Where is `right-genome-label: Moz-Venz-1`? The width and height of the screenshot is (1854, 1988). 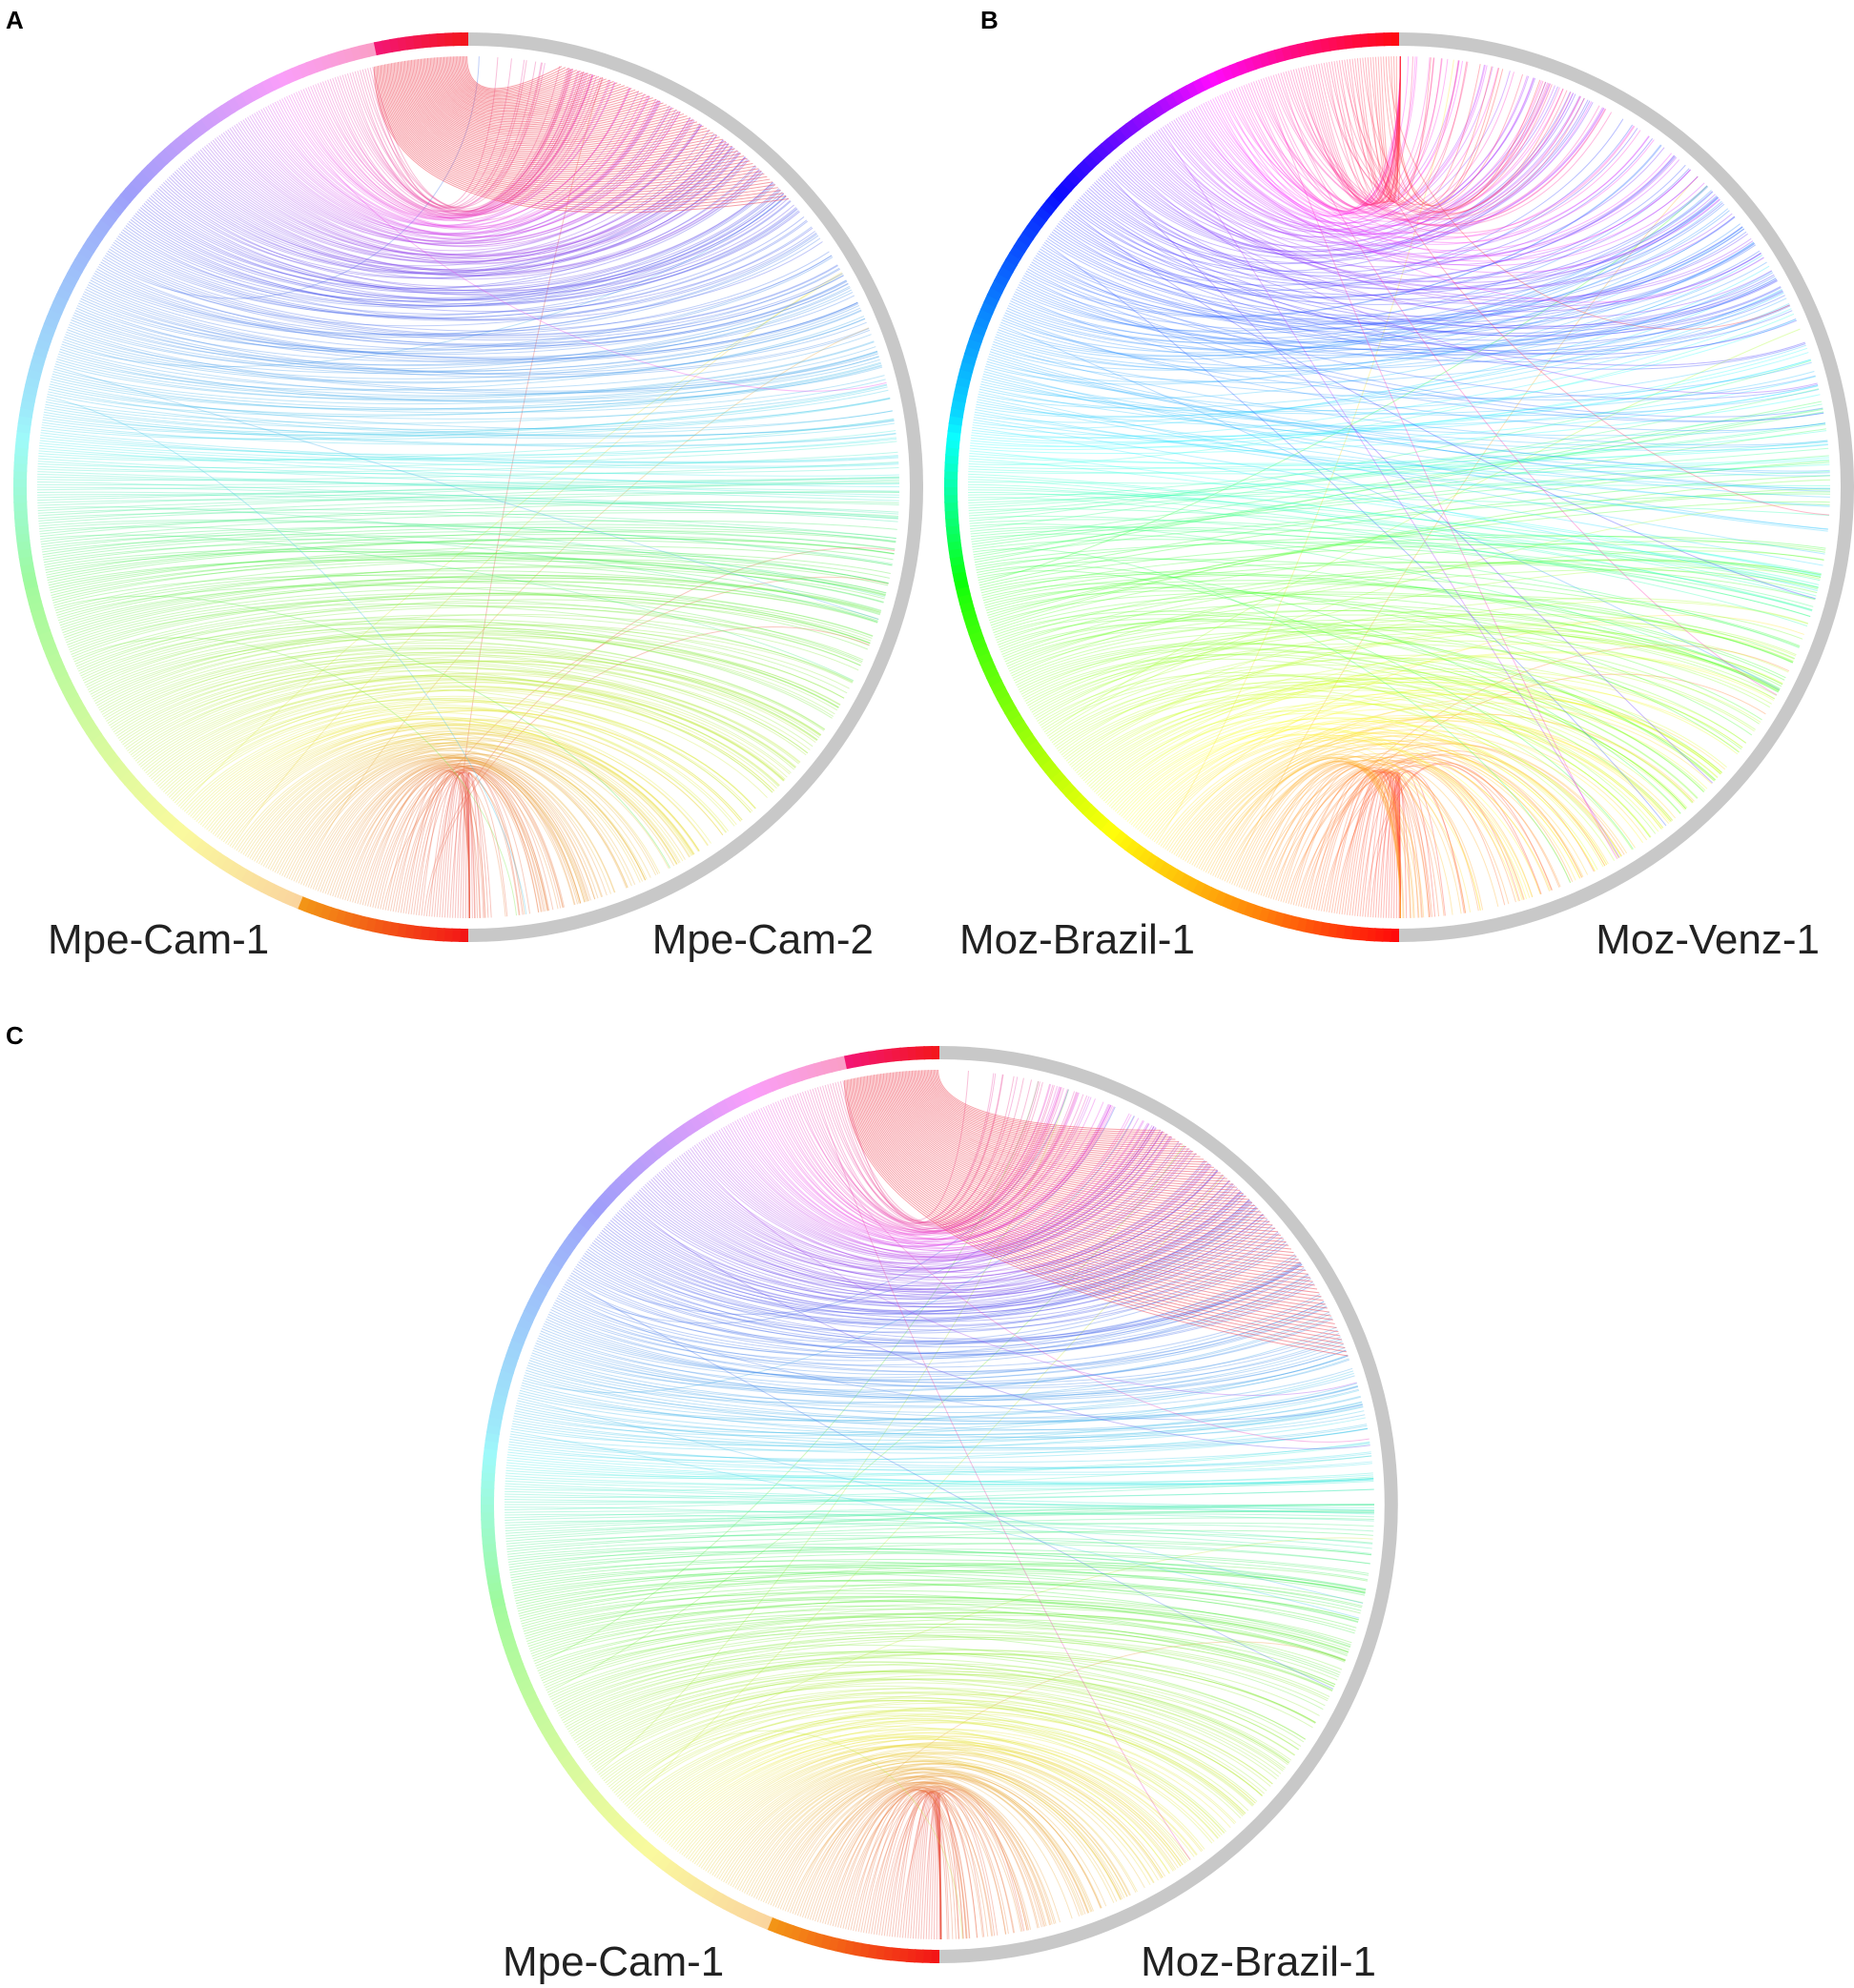 right-genome-label: Moz-Venz-1 is located at coordinates (1708, 939).